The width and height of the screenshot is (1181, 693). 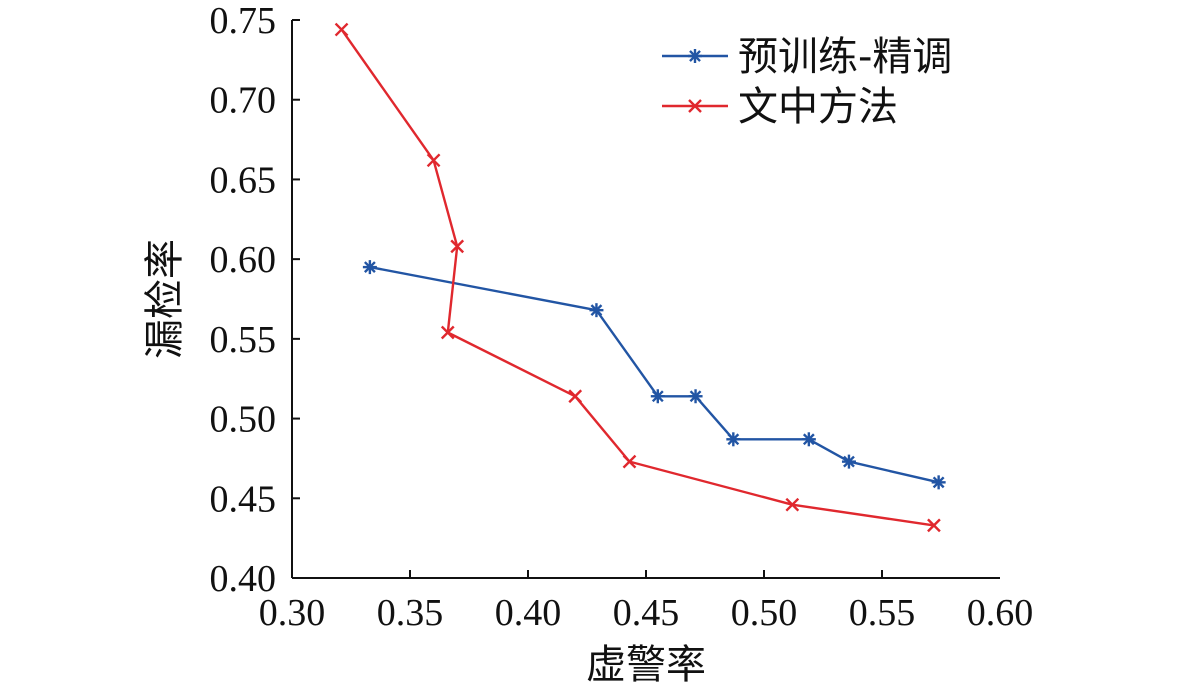 What do you see at coordinates (818, 107) in the screenshot?
I see `legend-label: 文中方法` at bounding box center [818, 107].